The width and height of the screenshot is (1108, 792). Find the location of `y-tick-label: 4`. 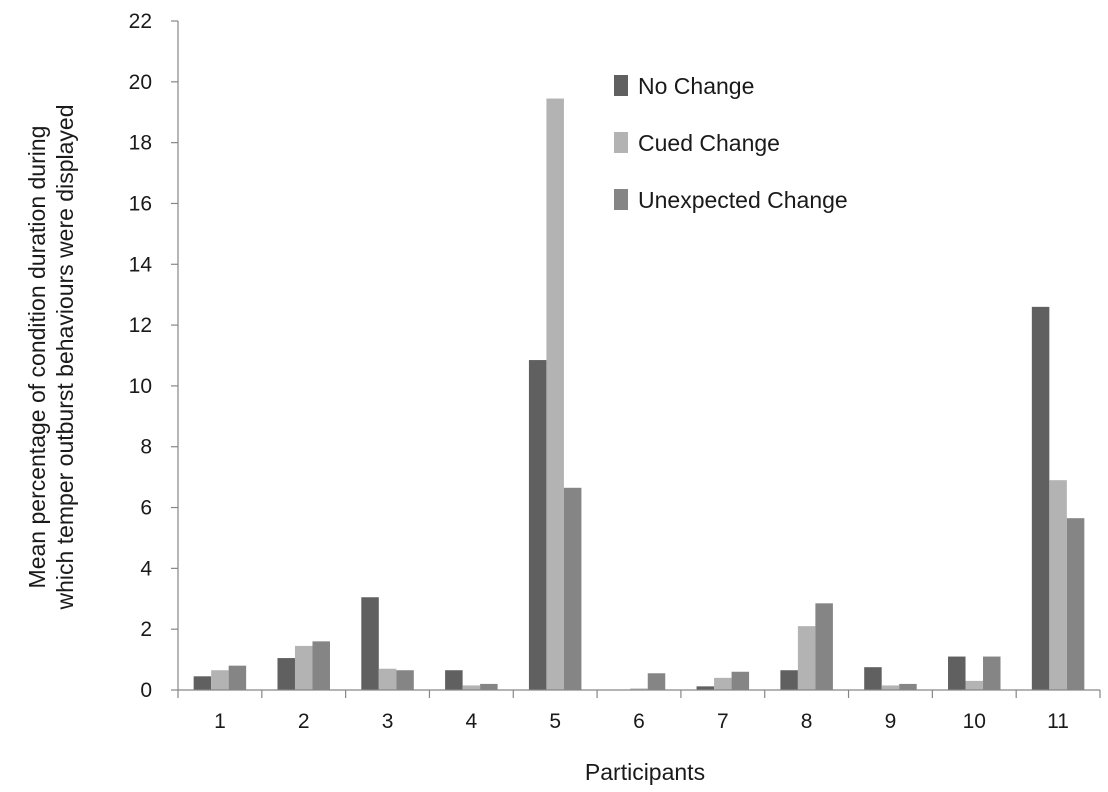

y-tick-label: 4 is located at coordinates (146, 568).